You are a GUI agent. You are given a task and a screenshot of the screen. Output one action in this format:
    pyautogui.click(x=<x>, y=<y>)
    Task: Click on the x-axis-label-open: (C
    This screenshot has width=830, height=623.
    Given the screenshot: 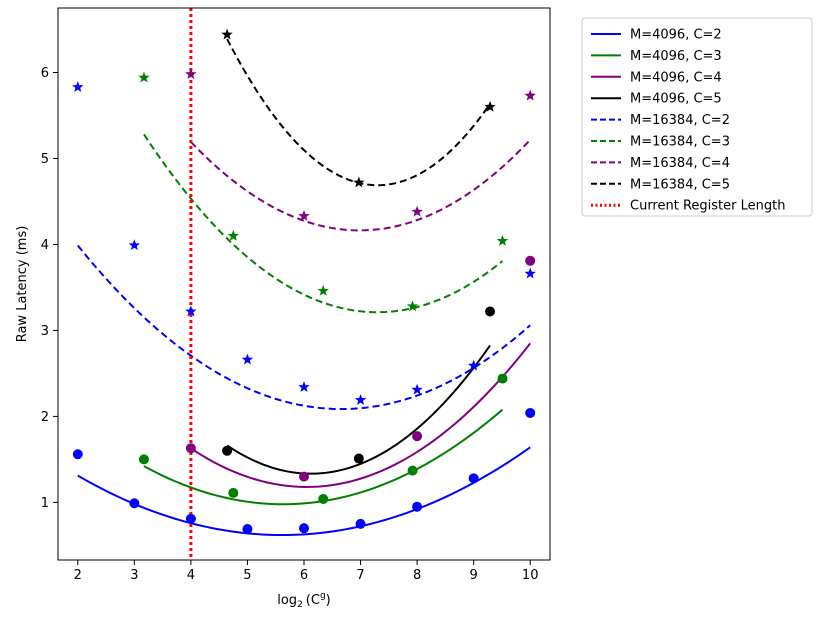 What is the action you would take?
    pyautogui.click(x=313, y=600)
    